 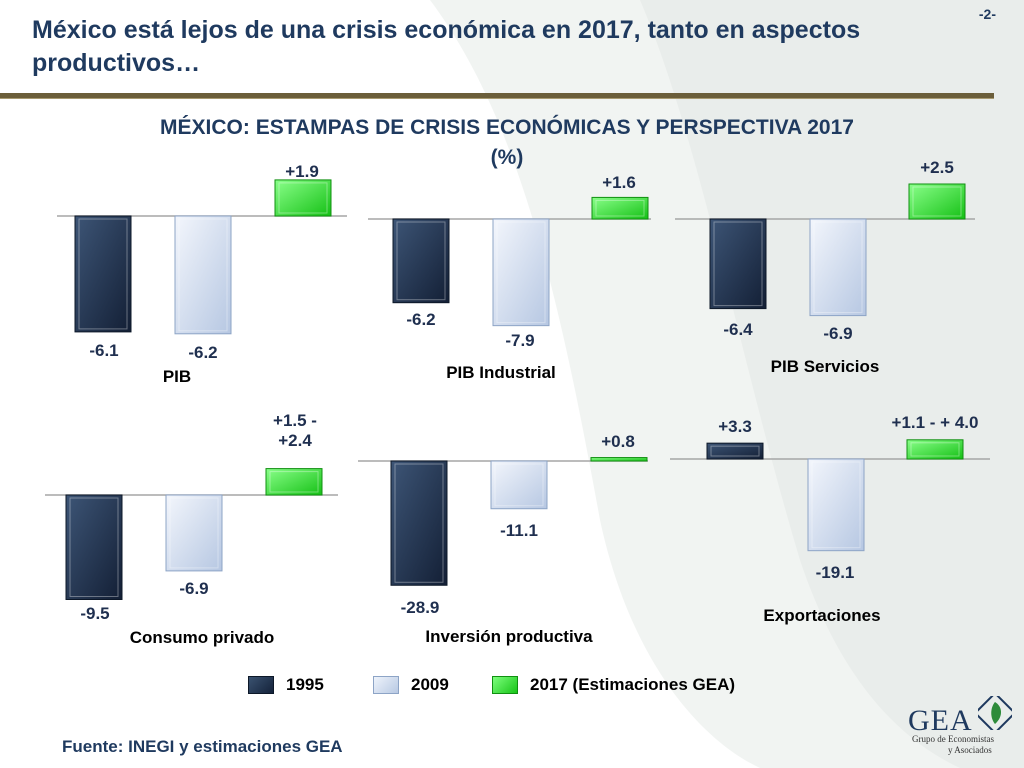 I want to click on panel-title: PIB, so click(x=177, y=376).